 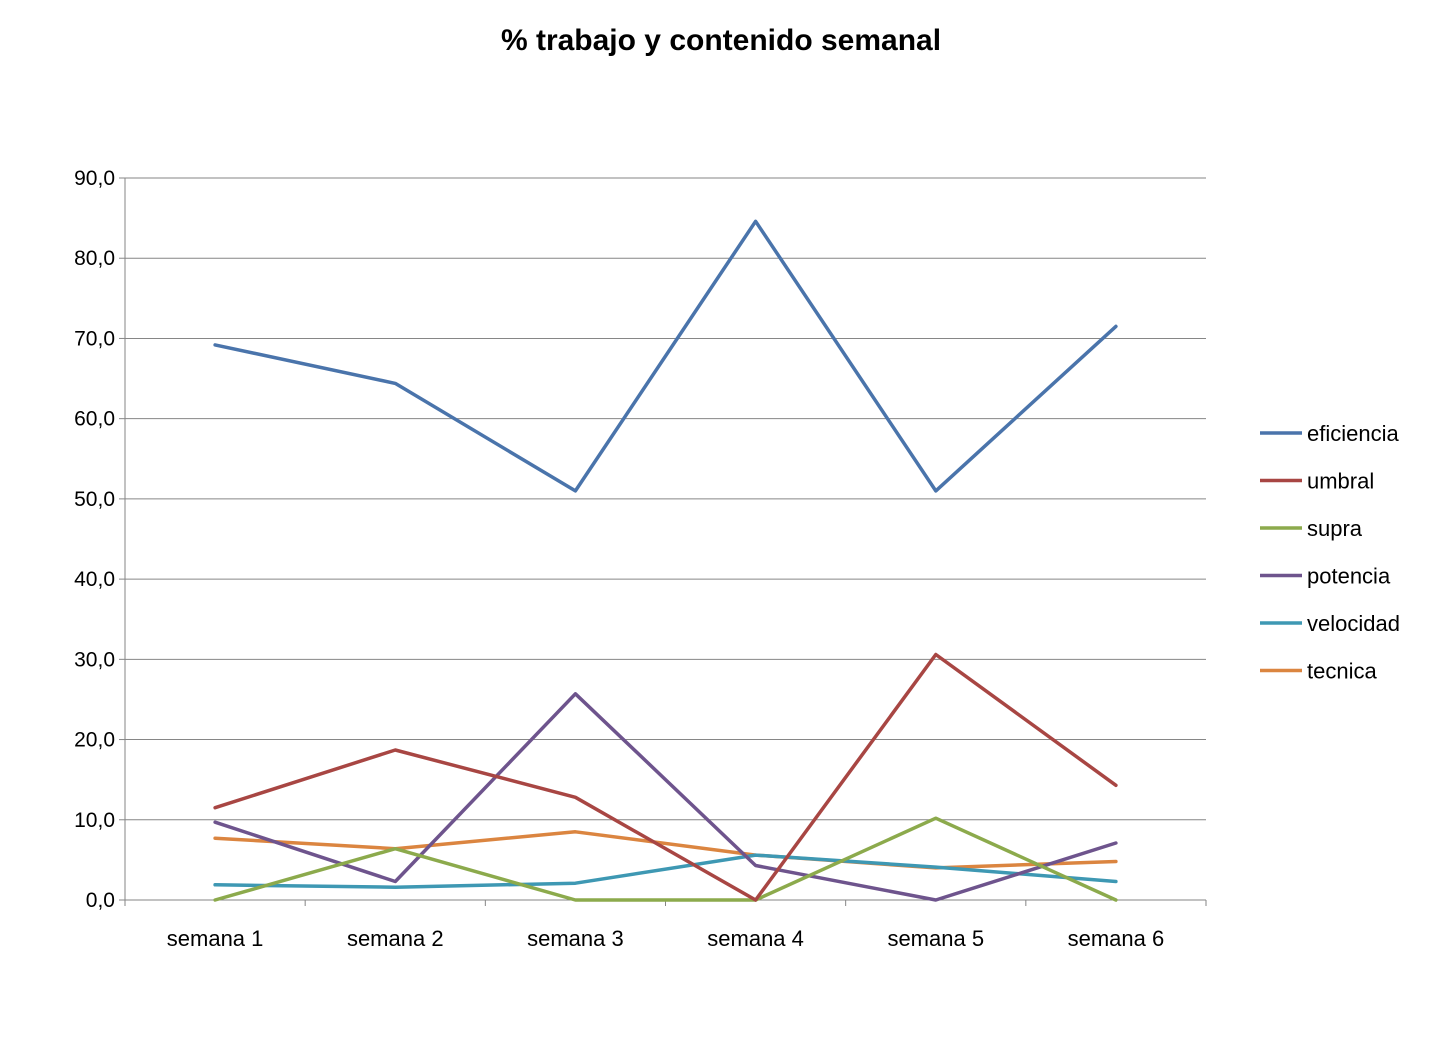 I want to click on series-line-supra, so click(x=665, y=859).